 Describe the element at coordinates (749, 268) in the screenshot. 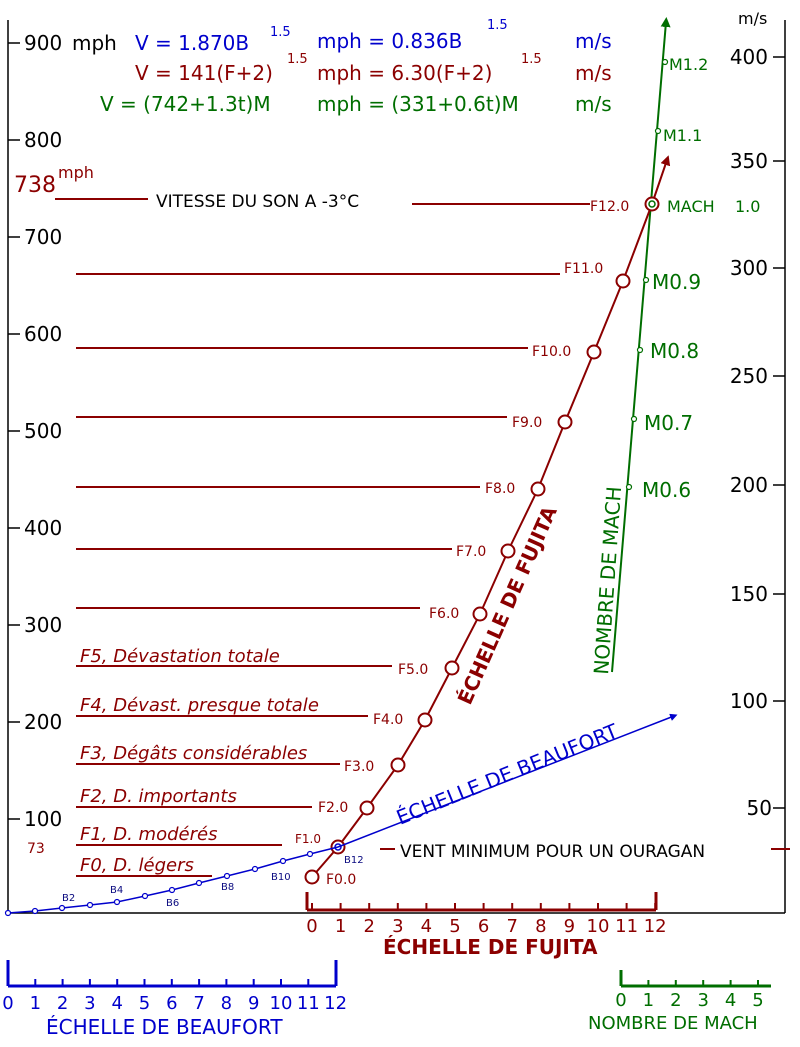

I see `right-tick-label: 300` at that location.